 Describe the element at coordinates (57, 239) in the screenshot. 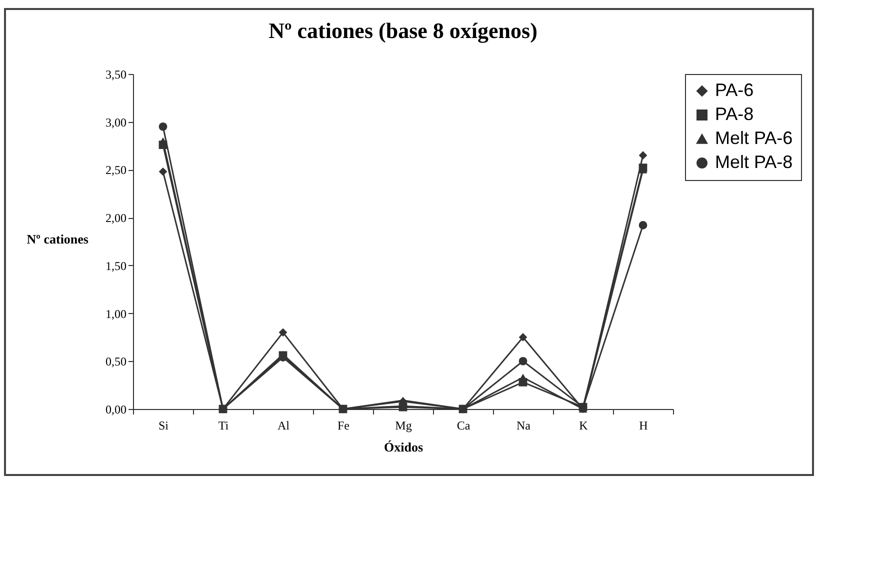

I see `y-axis-title: Nº cationes` at that location.